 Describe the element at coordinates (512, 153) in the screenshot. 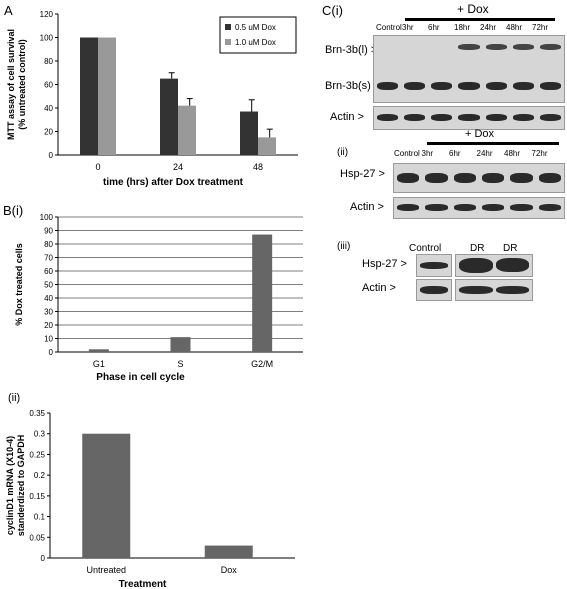

I see `cii-lane-4: 48hr` at that location.